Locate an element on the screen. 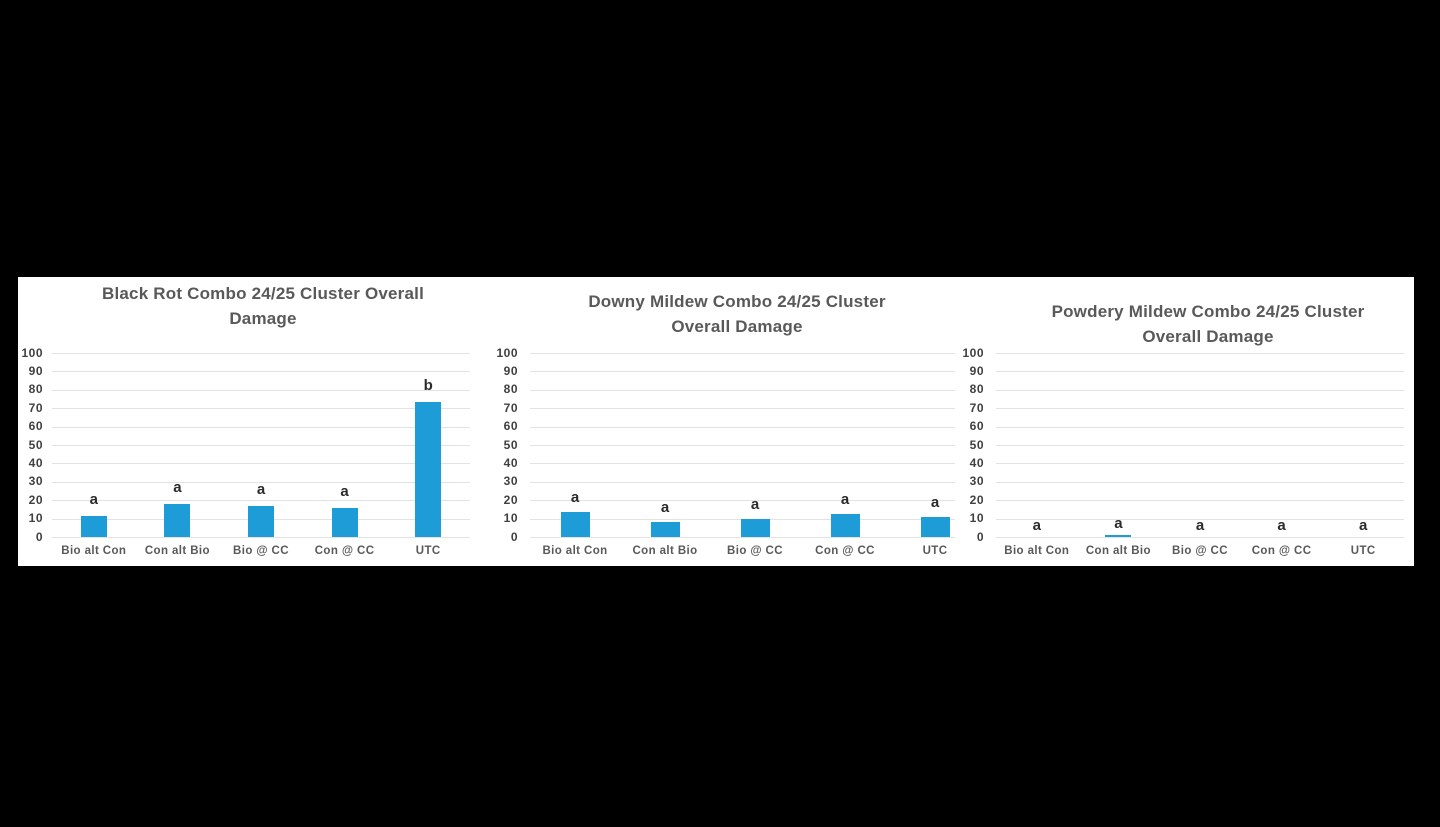 This screenshot has height=827, width=1440. significance-letter: b is located at coordinates (428, 385).